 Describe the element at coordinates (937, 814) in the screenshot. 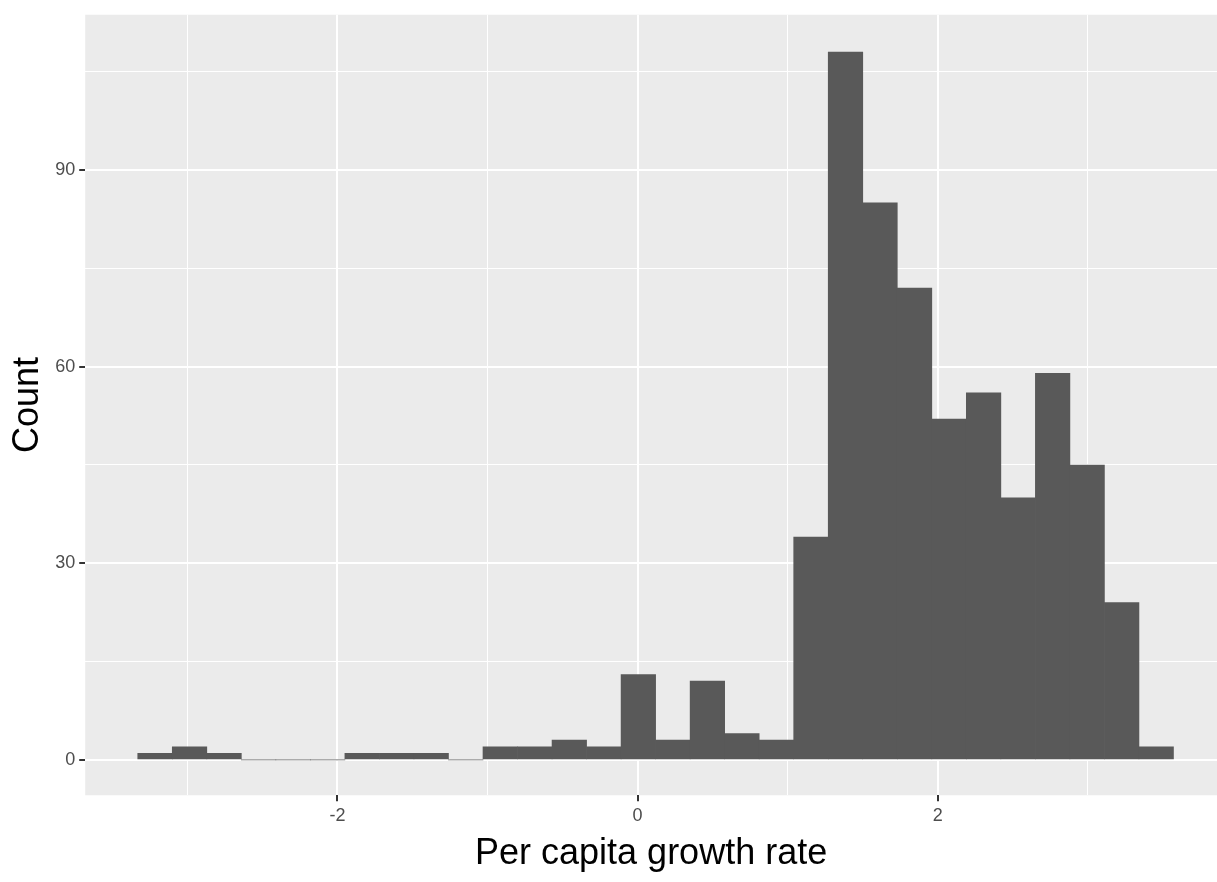

I see `x-tick-label: 2` at that location.